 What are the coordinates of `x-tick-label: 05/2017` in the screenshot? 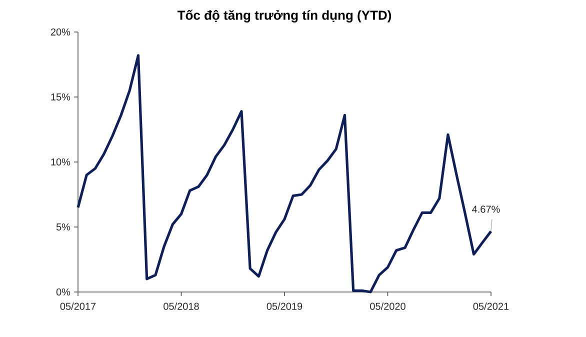 It's located at (78, 306).